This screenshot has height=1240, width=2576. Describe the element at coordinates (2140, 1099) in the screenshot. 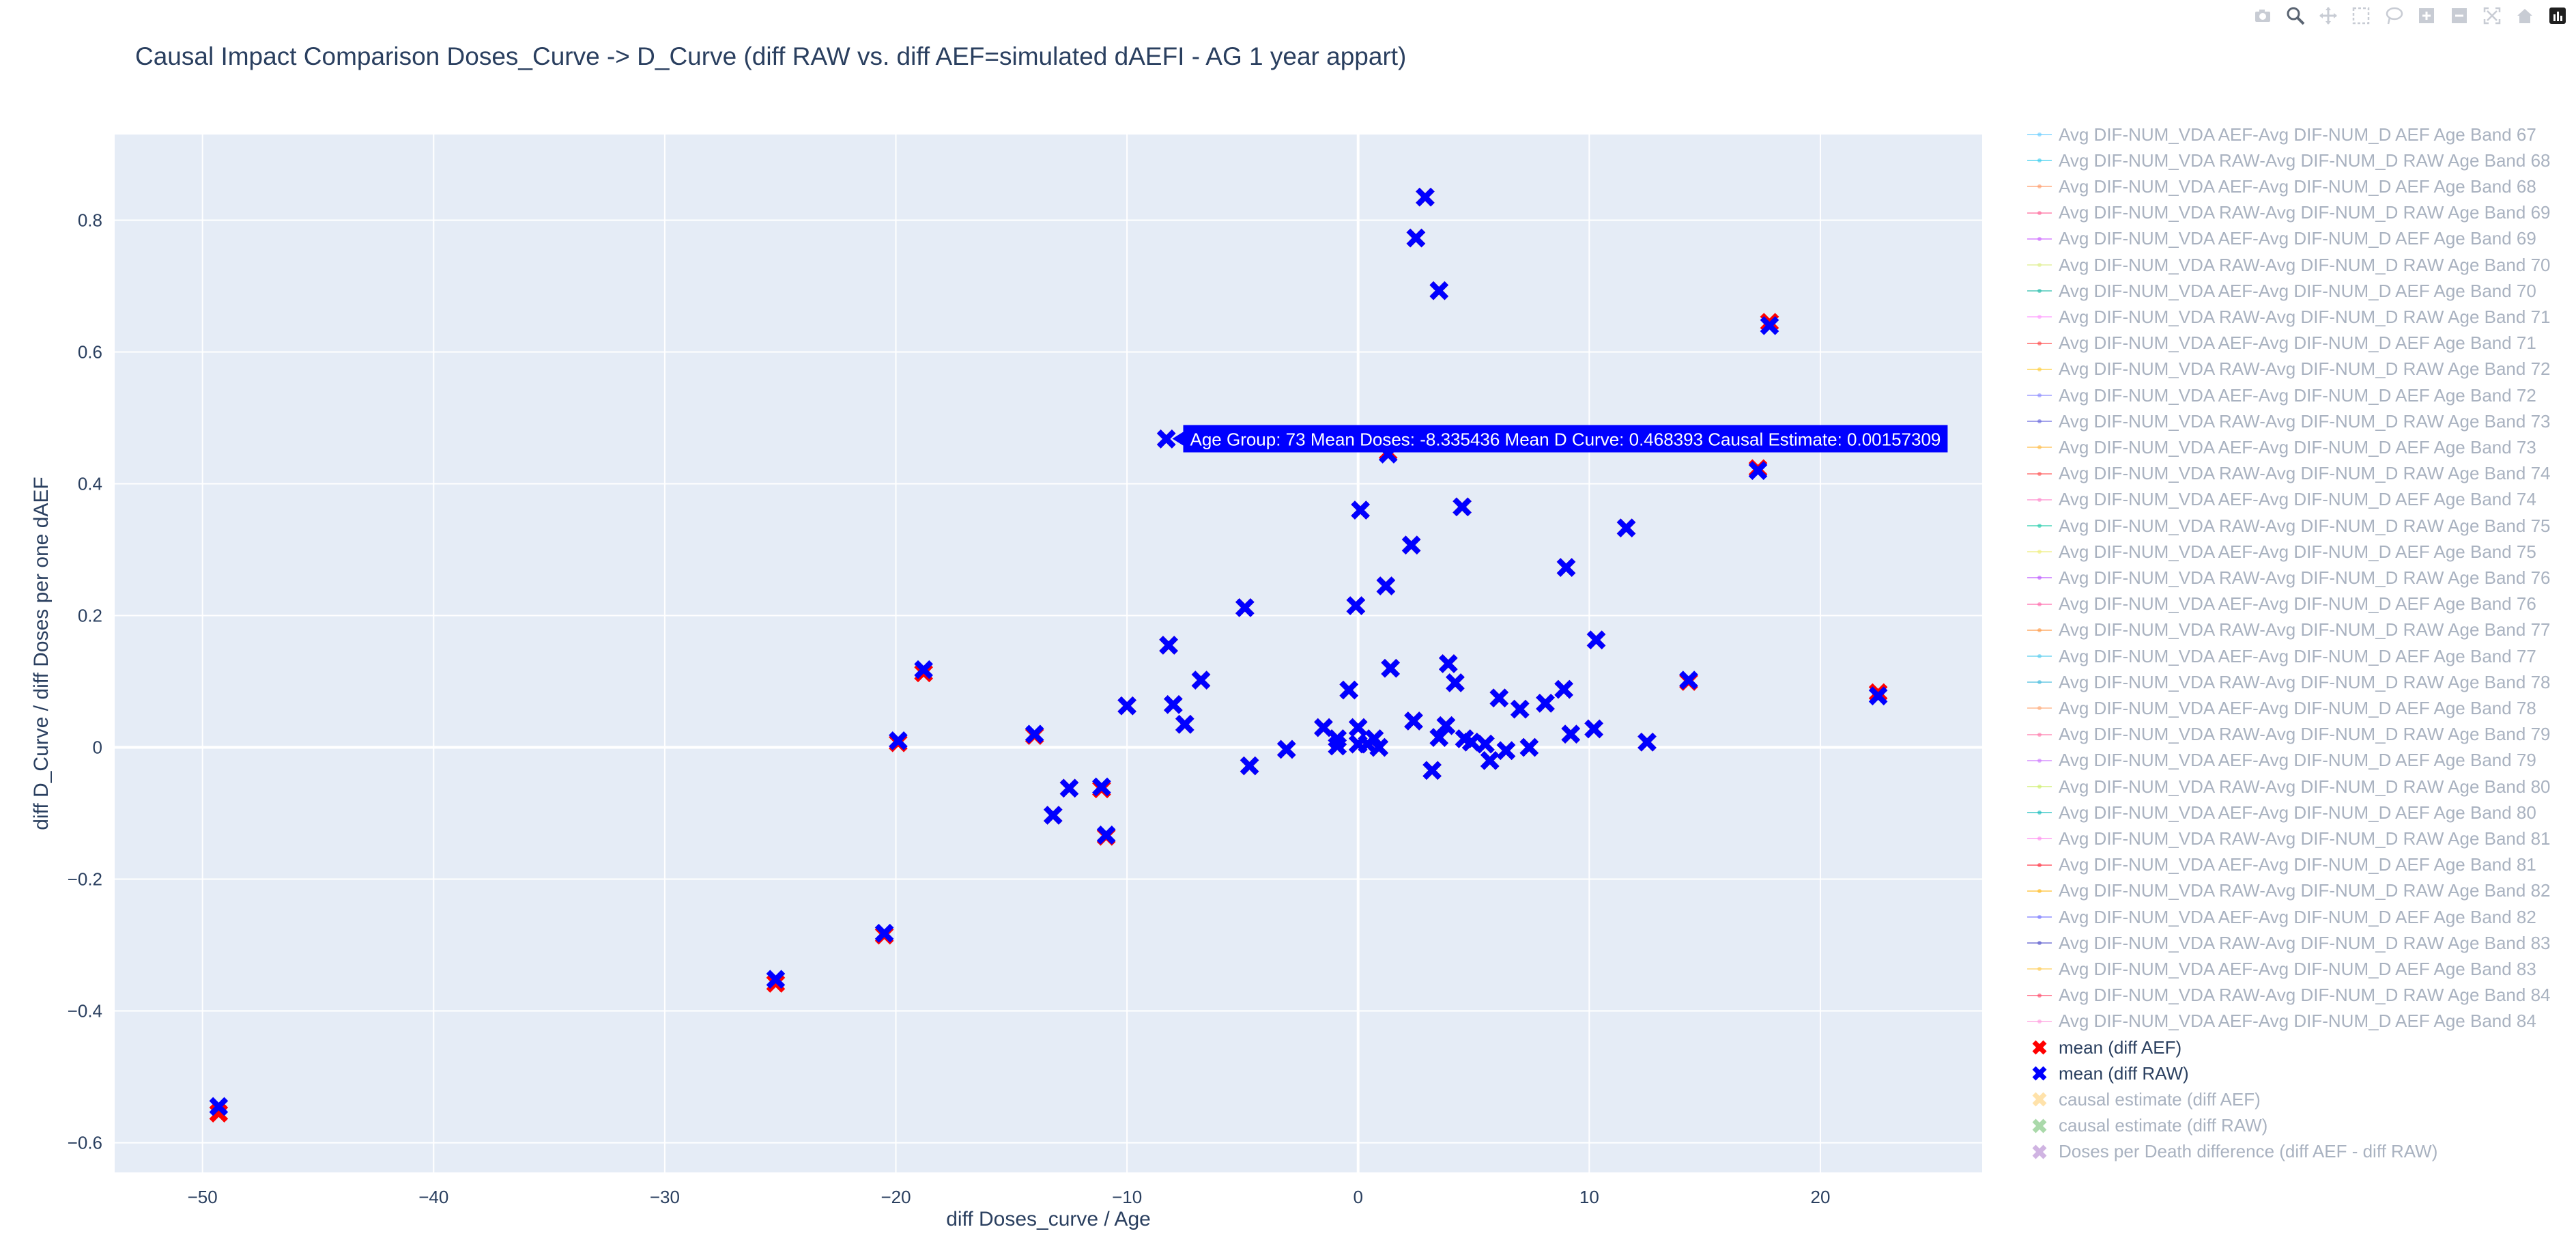

I see `legend-item: causal estimate (diff AEF)` at that location.